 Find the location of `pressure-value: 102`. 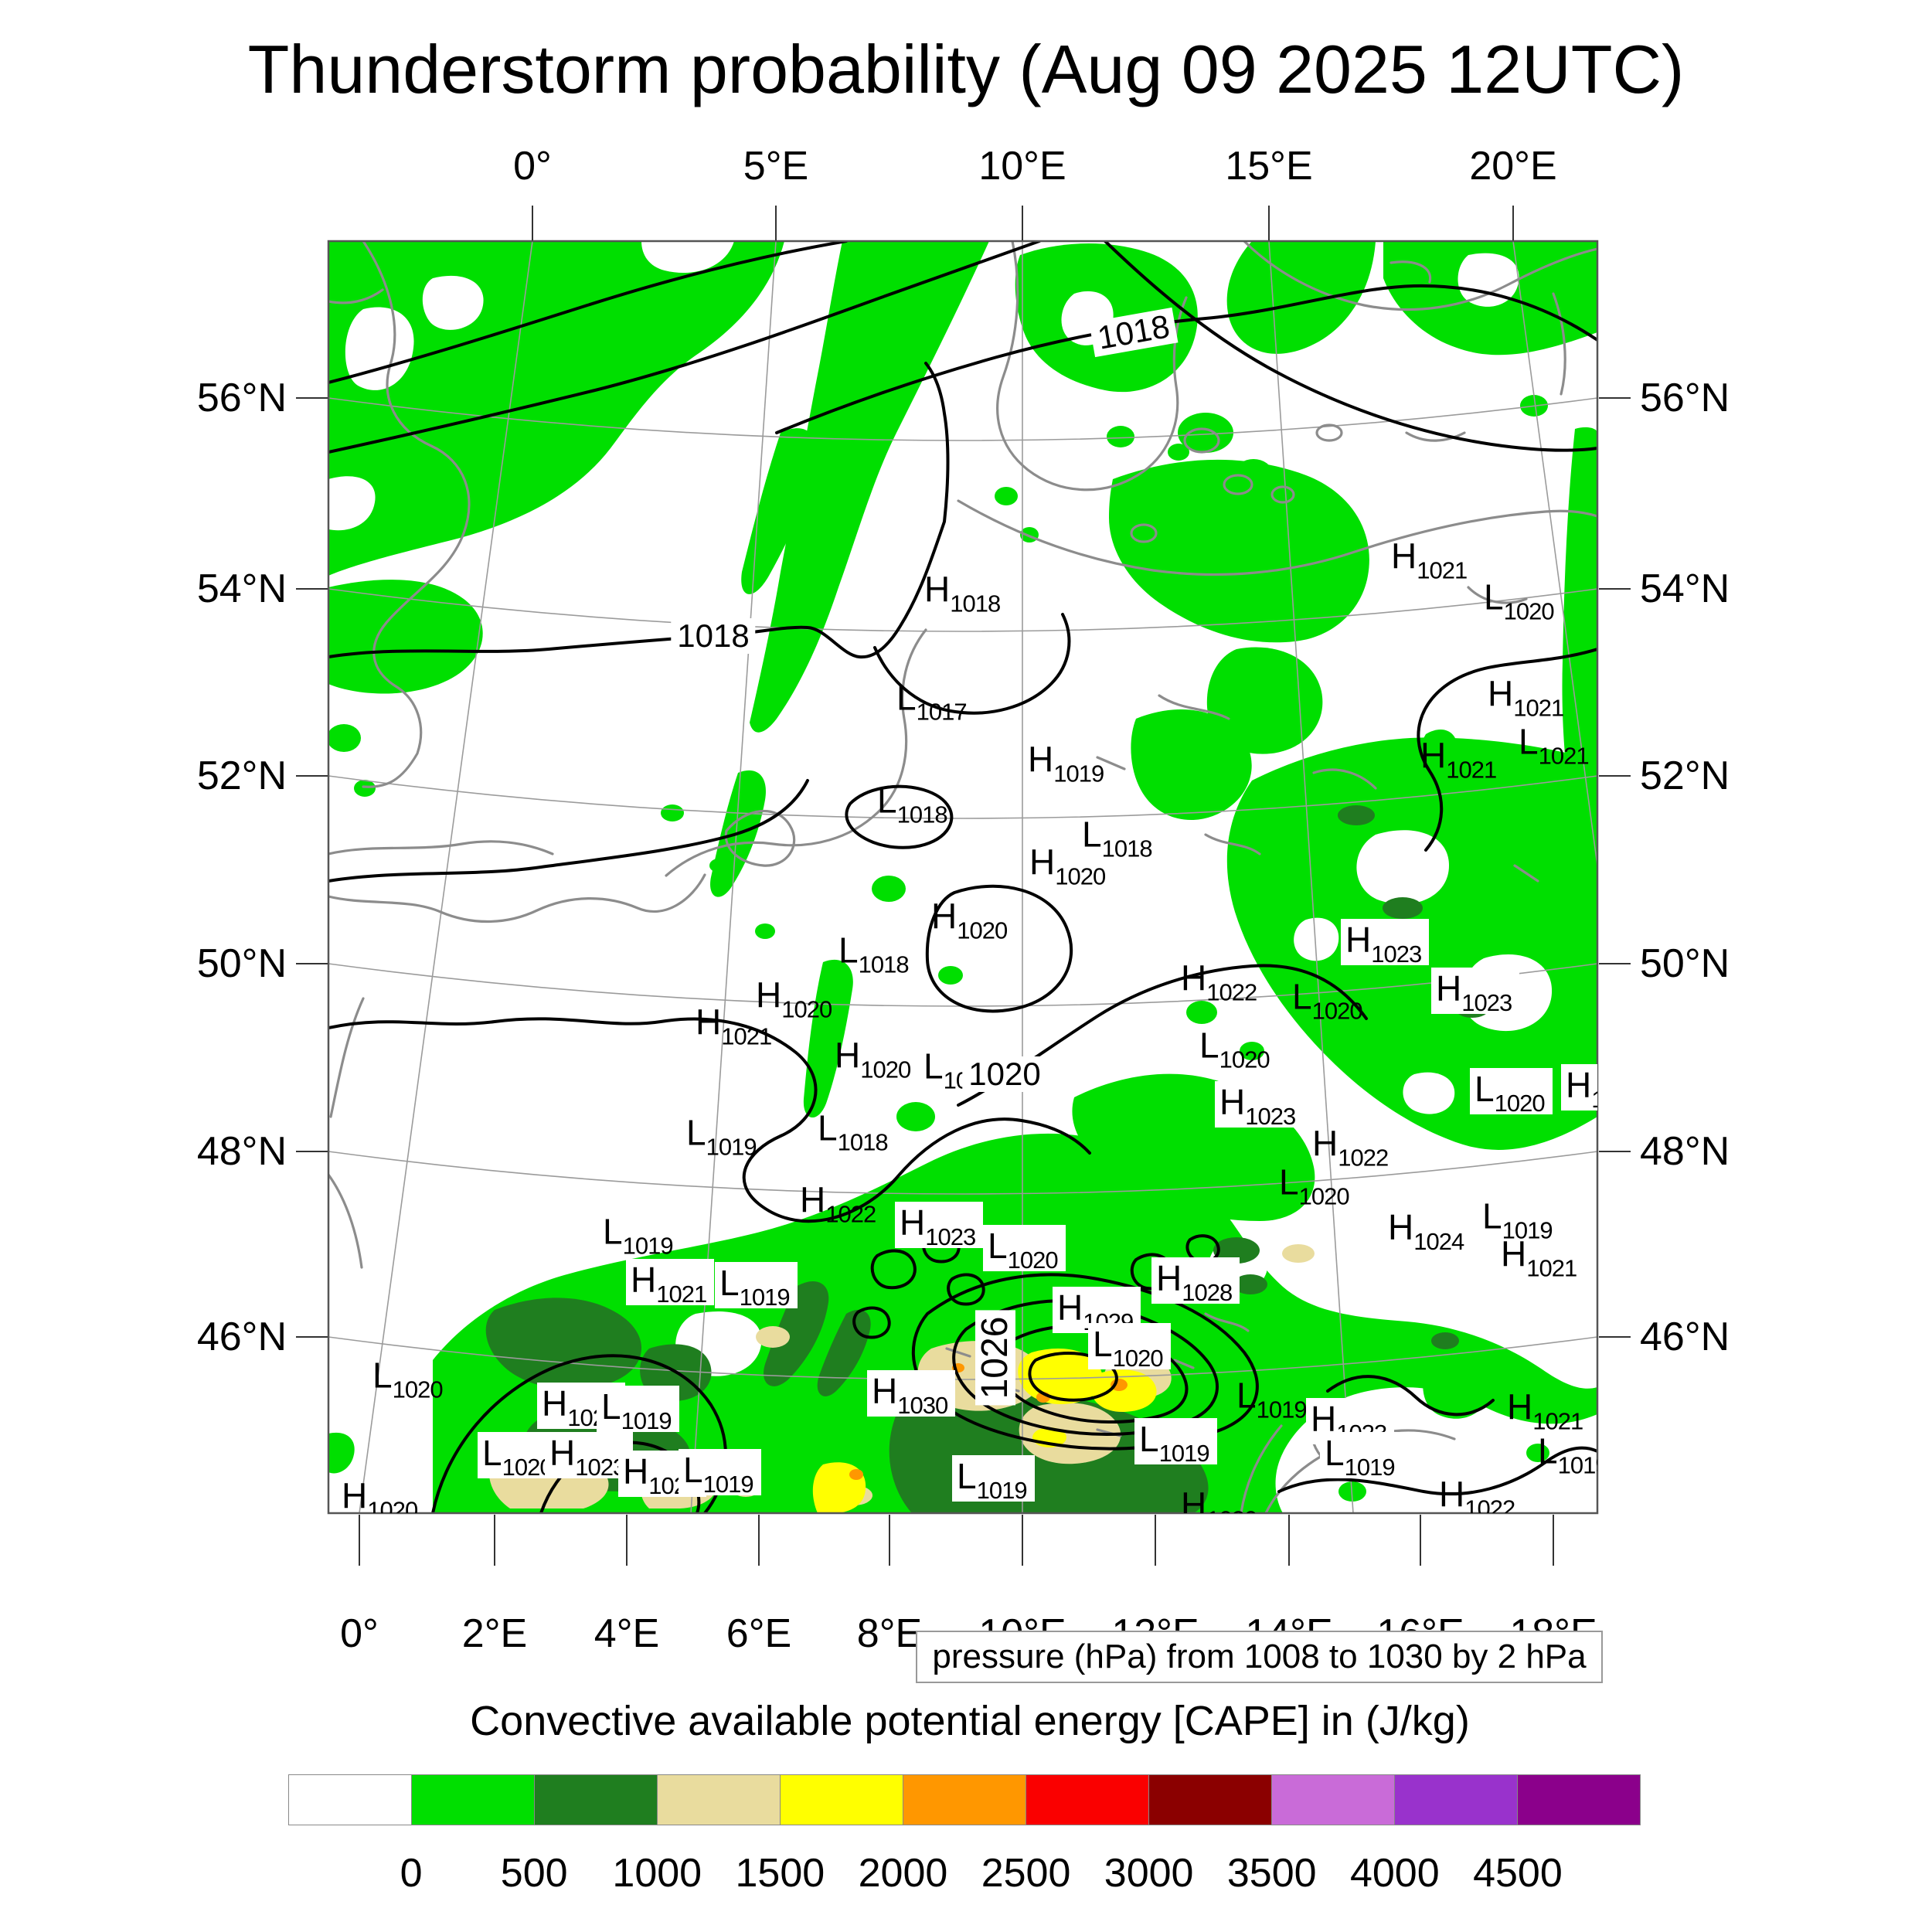

pressure-value: 102 is located at coordinates (1594, 1099).